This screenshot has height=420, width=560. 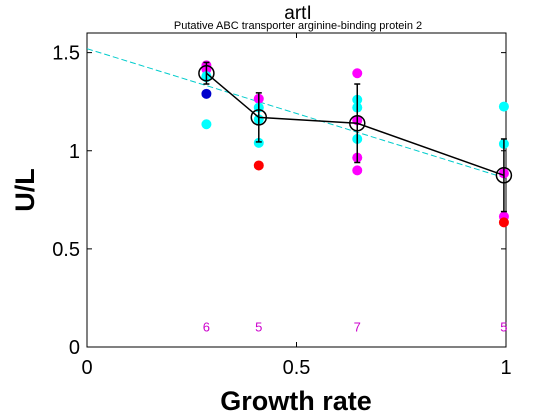 I want to click on sample-counts: 6 5 7 5, so click(x=355, y=326).